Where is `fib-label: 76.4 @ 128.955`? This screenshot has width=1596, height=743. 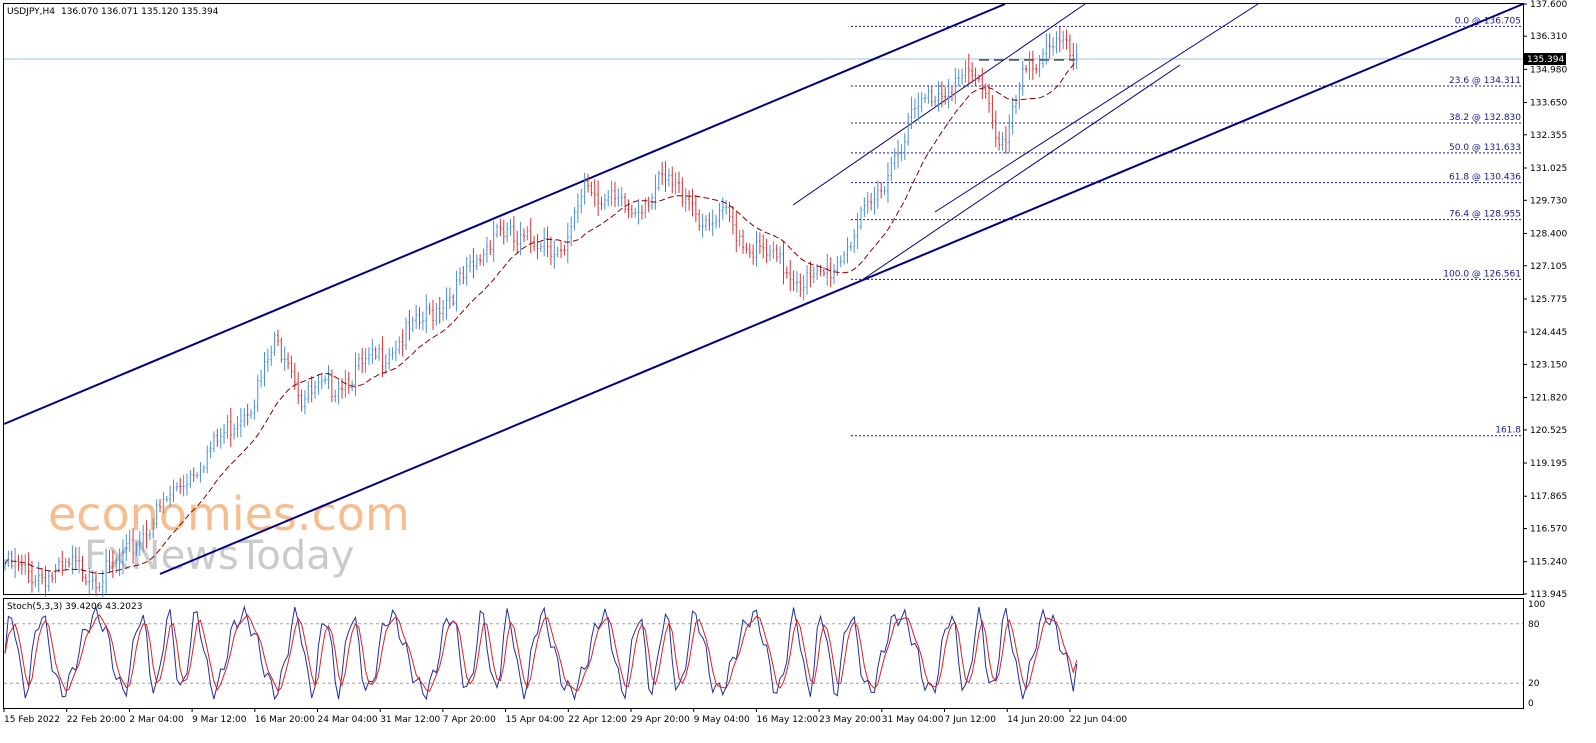
fib-label: 76.4 @ 128.955 is located at coordinates (1485, 215).